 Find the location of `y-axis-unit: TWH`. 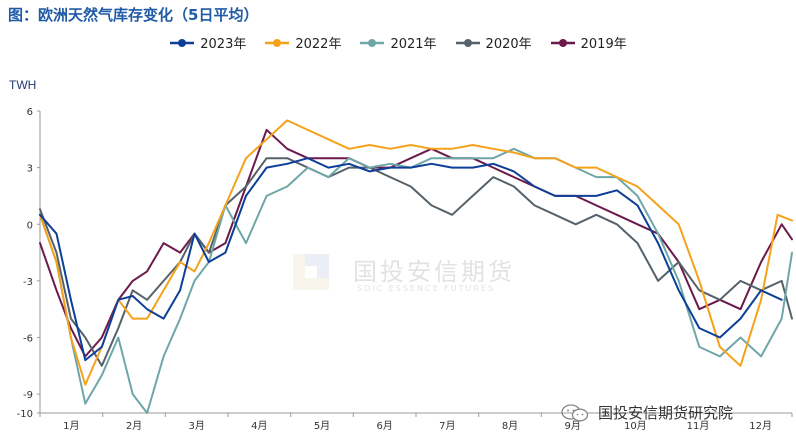

y-axis-unit: TWH is located at coordinates (23, 85).